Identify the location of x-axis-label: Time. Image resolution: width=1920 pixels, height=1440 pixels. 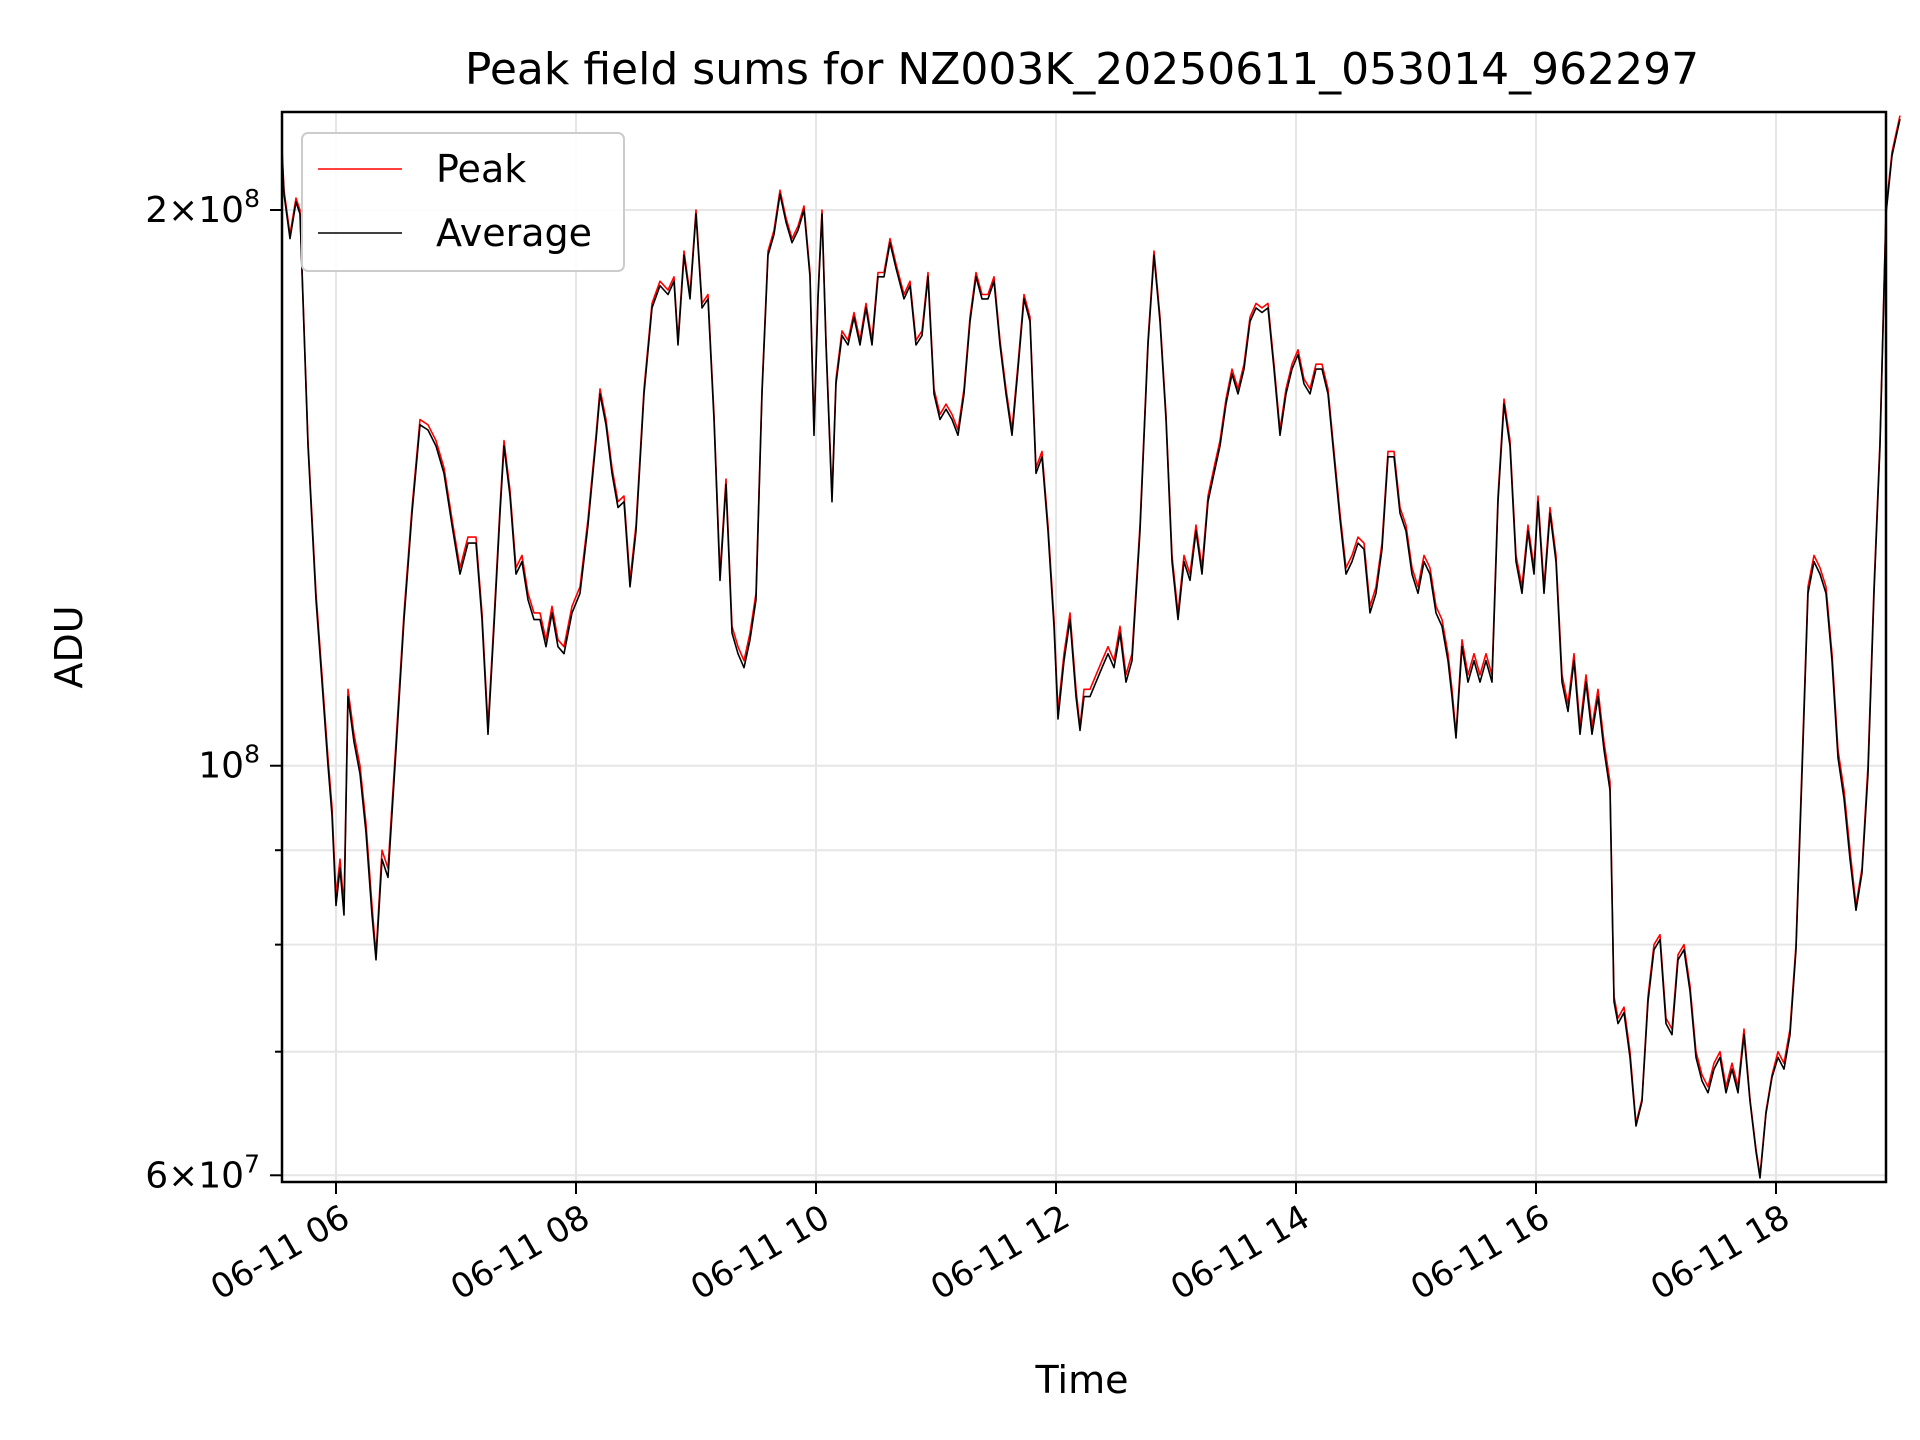
(1082, 1380).